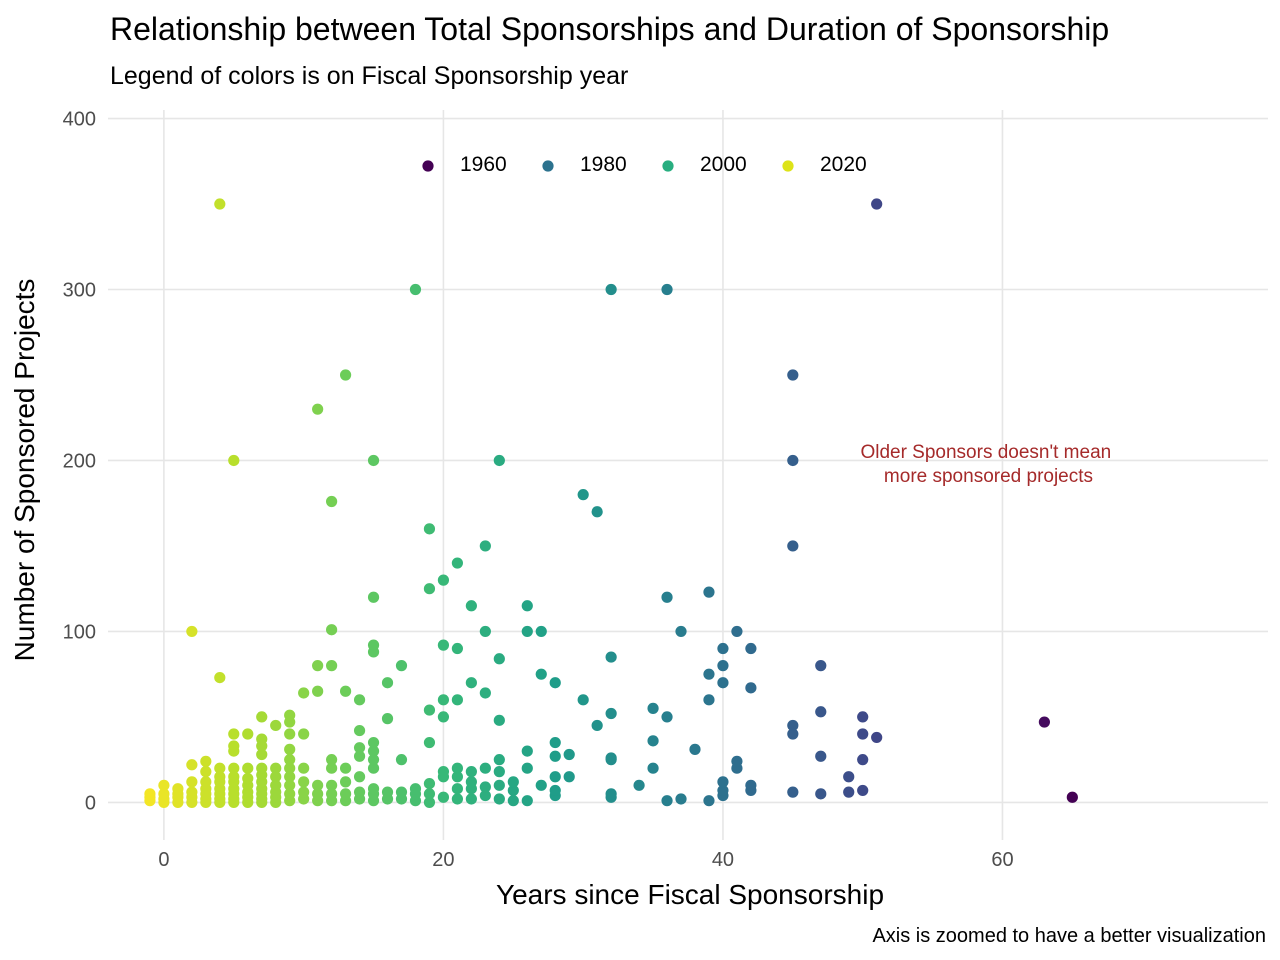 The height and width of the screenshot is (960, 1280). What do you see at coordinates (483, 164) in the screenshot?
I see `legend-label: 1960` at bounding box center [483, 164].